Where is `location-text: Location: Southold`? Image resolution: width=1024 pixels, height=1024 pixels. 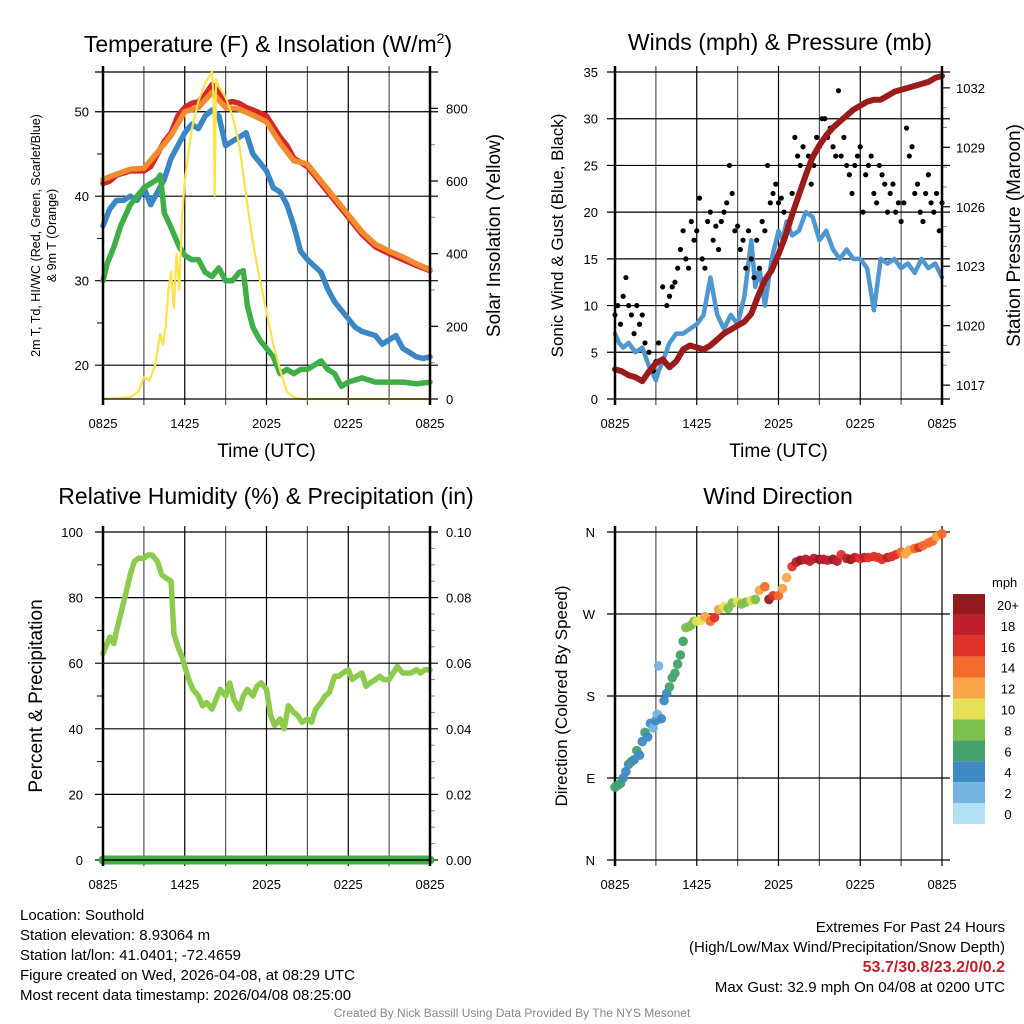 location-text: Location: Southold is located at coordinates (82, 915).